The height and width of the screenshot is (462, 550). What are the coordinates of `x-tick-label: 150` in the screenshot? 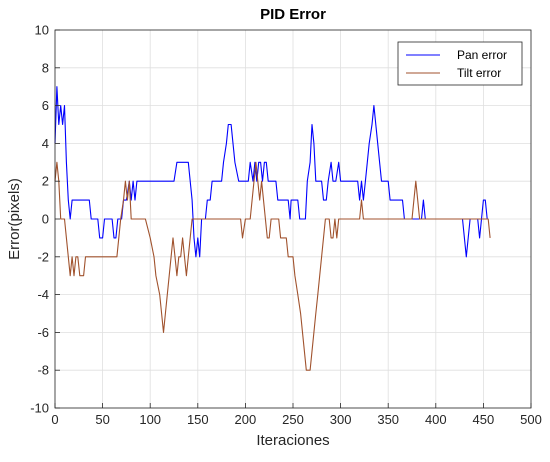 It's located at (198, 419).